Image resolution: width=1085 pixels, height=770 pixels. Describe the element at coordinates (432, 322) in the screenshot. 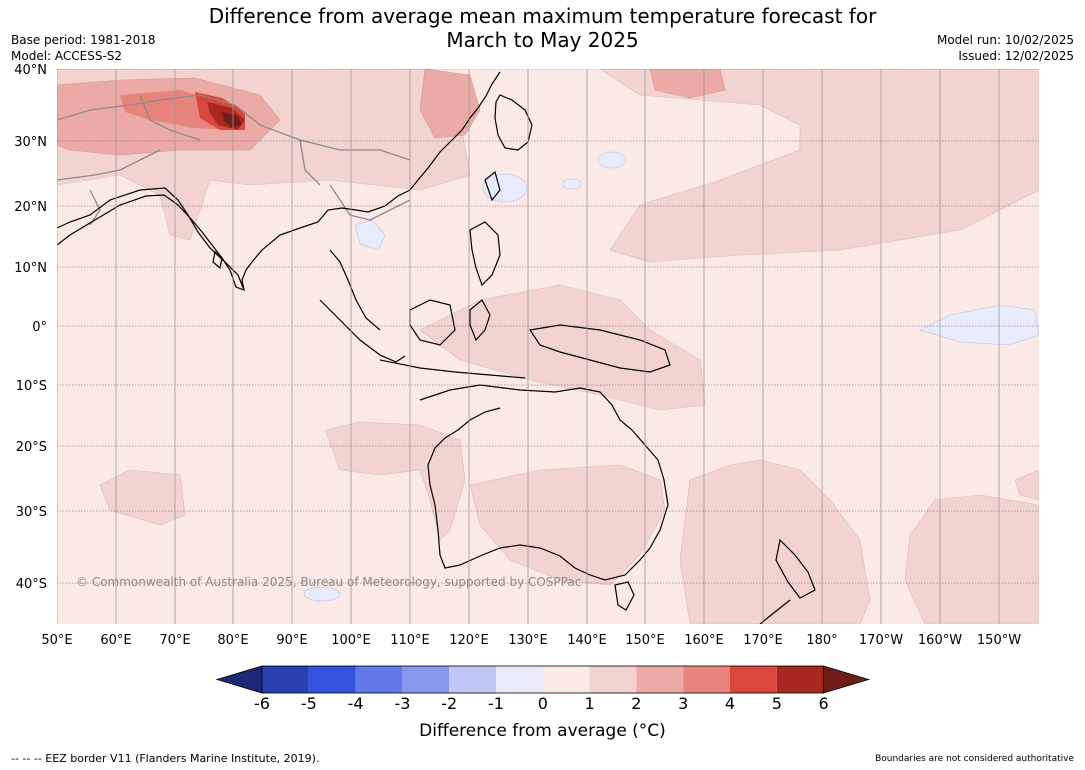

I see `coastline-borneo` at that location.